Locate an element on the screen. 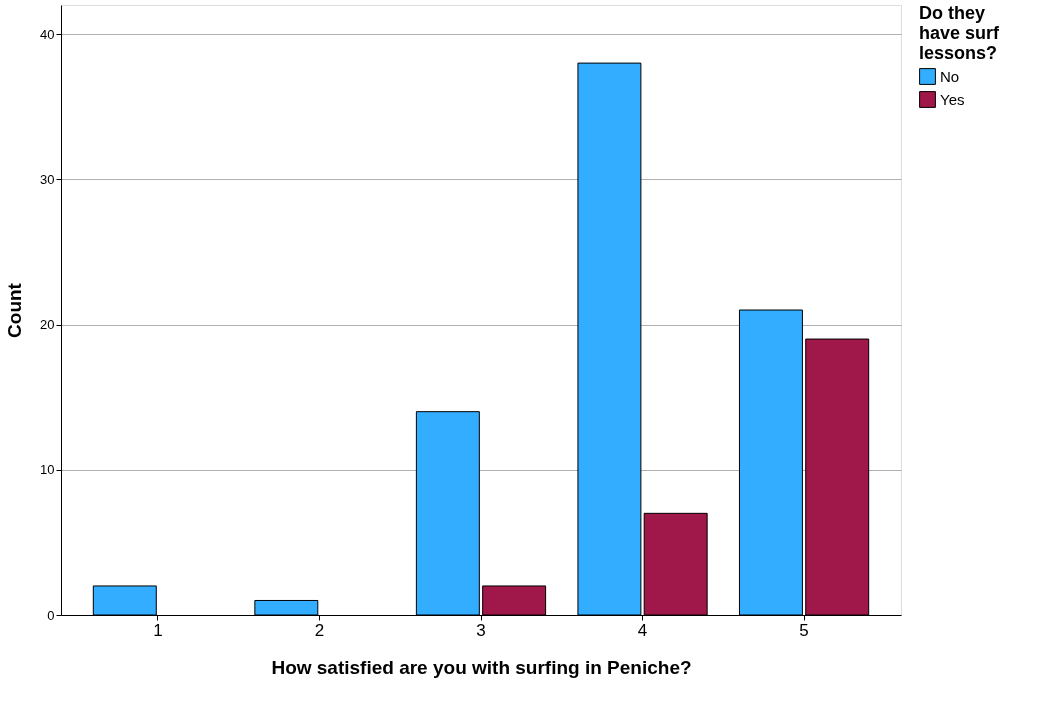  y-axis-title: Count is located at coordinates (15, 310).